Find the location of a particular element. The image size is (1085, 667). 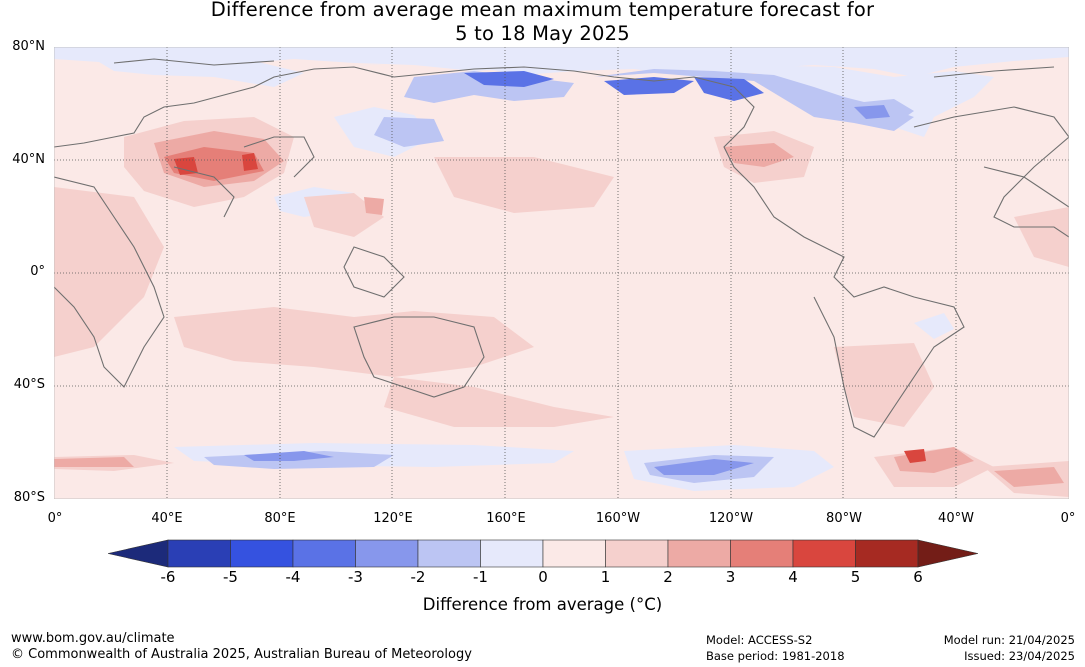

colorbar-tick-label: -5 is located at coordinates (230, 577).